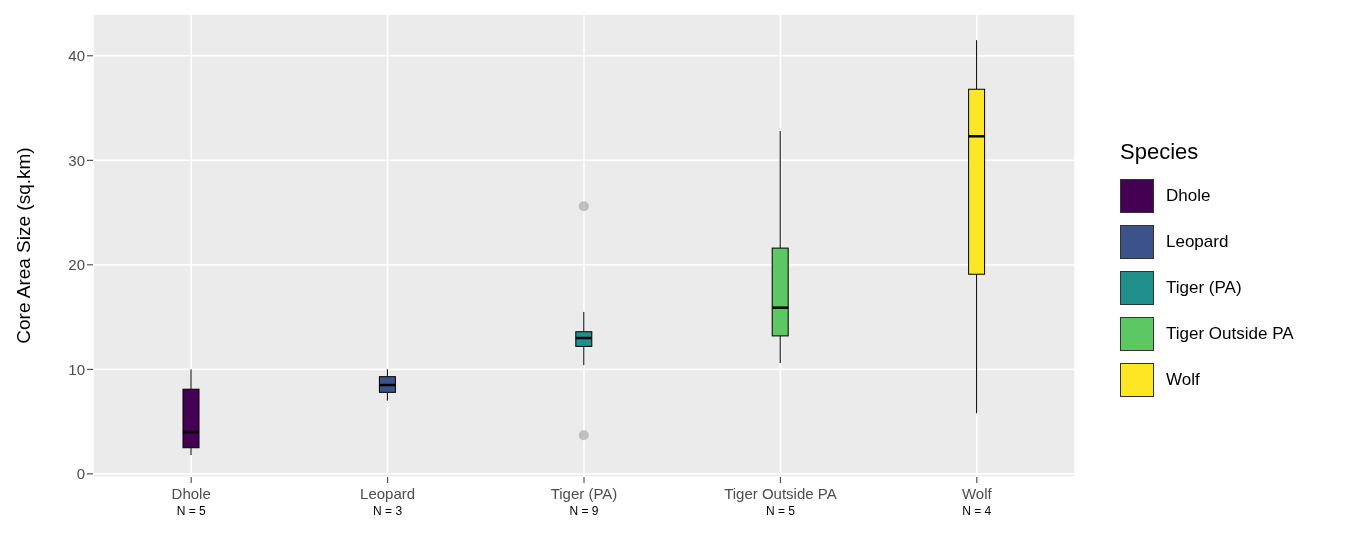 This screenshot has width=1354, height=544. I want to click on y-axis-title: Core Area Size (sq.km), so click(23, 245).